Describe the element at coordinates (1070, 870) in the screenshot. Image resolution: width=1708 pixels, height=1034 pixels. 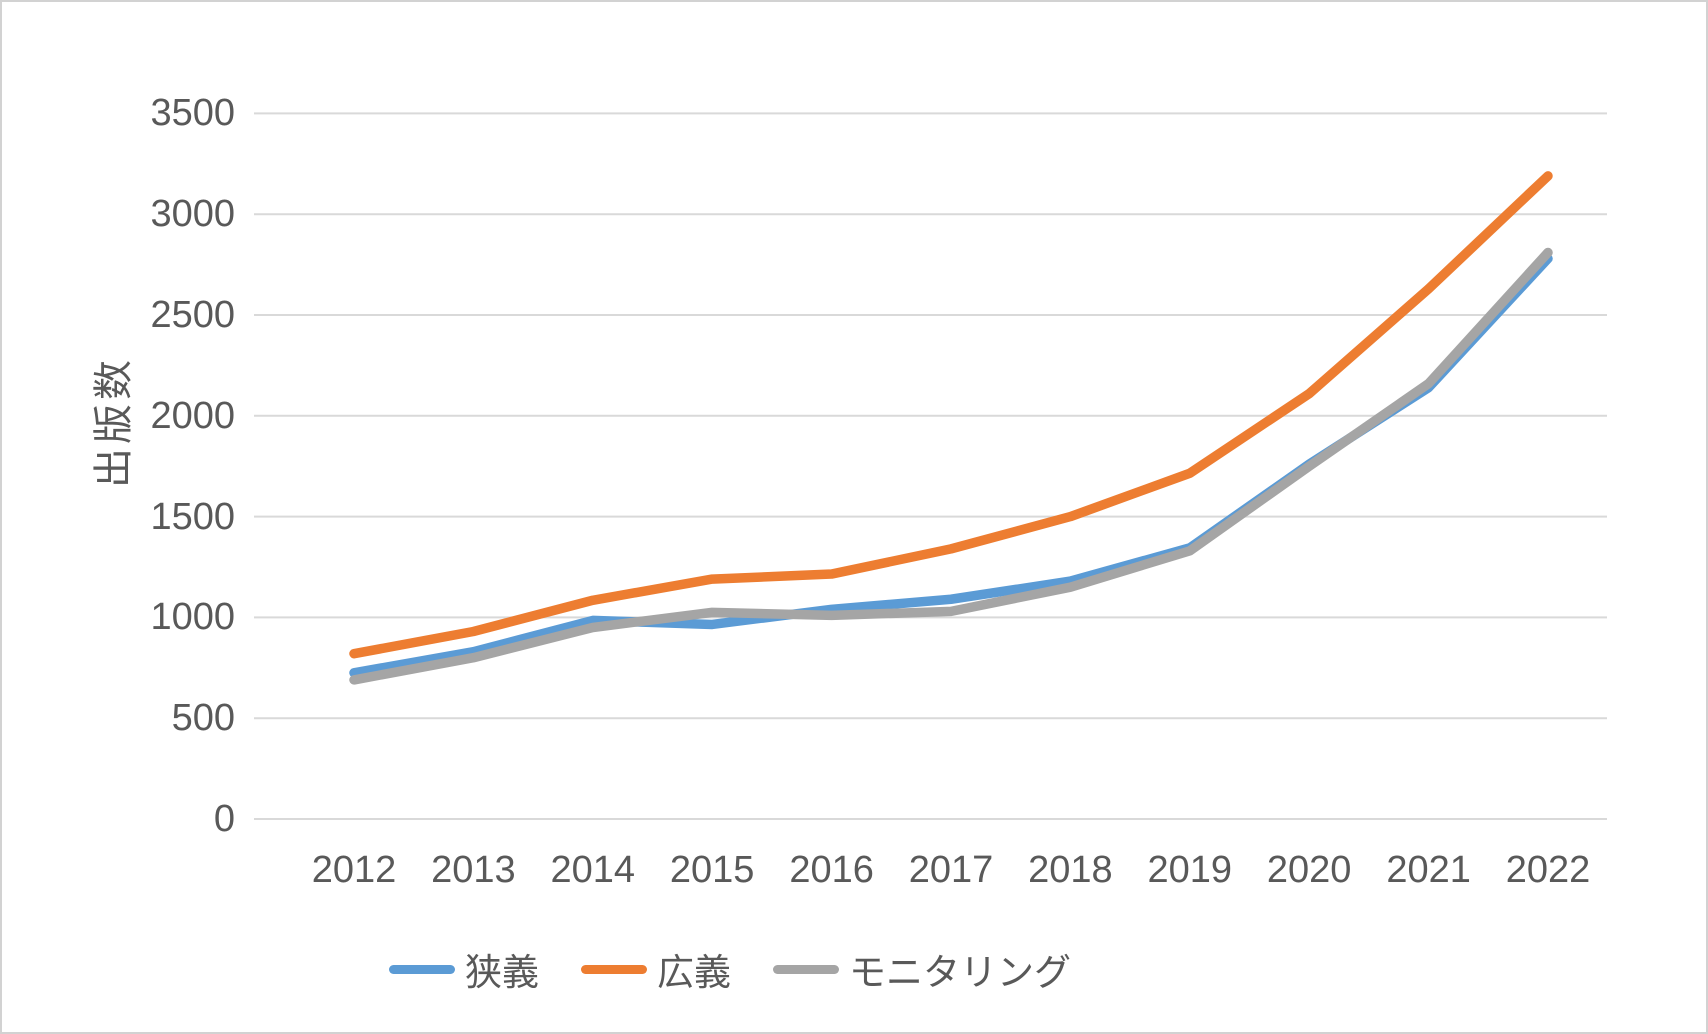
I see `x-tick-label: 2018` at that location.